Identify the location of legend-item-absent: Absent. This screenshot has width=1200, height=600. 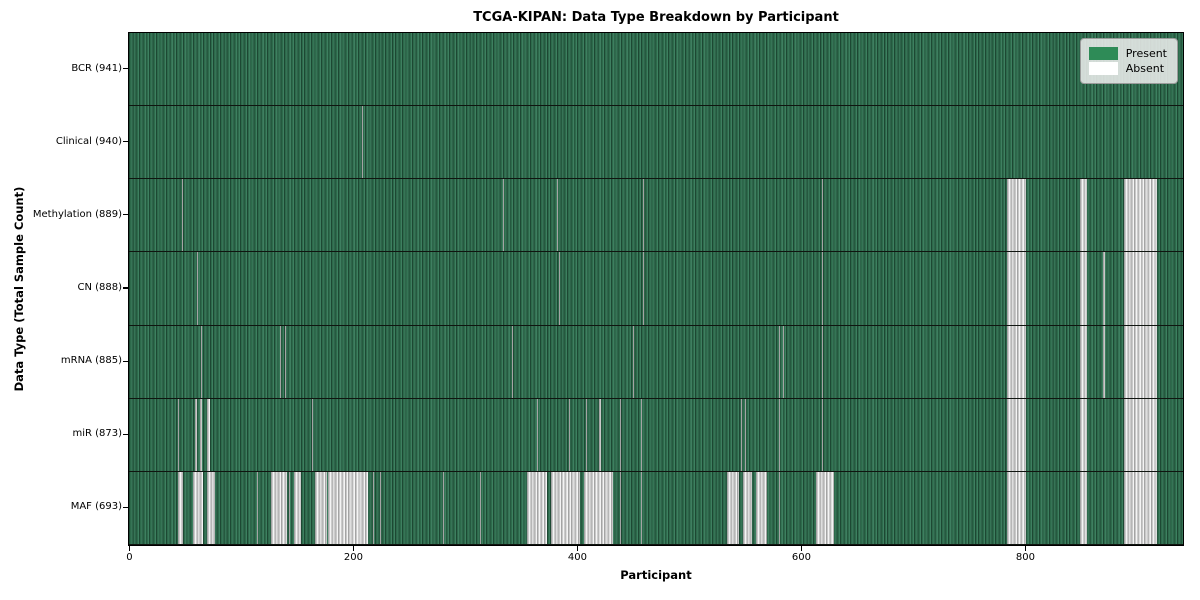
(1127, 68).